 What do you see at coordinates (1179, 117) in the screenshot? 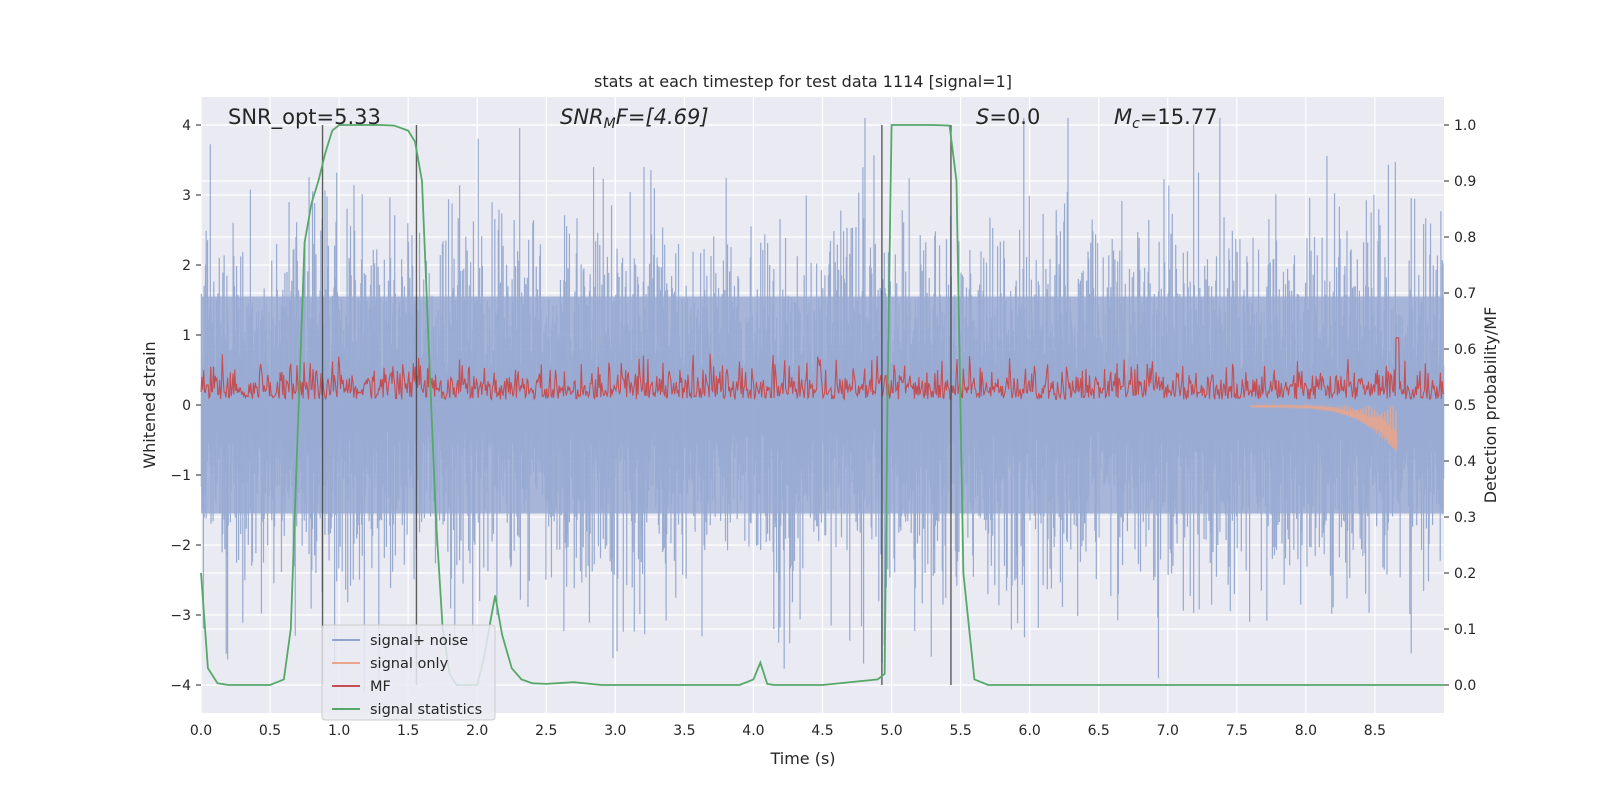
I see `annotation-mc-rest: =15.77` at bounding box center [1179, 117].